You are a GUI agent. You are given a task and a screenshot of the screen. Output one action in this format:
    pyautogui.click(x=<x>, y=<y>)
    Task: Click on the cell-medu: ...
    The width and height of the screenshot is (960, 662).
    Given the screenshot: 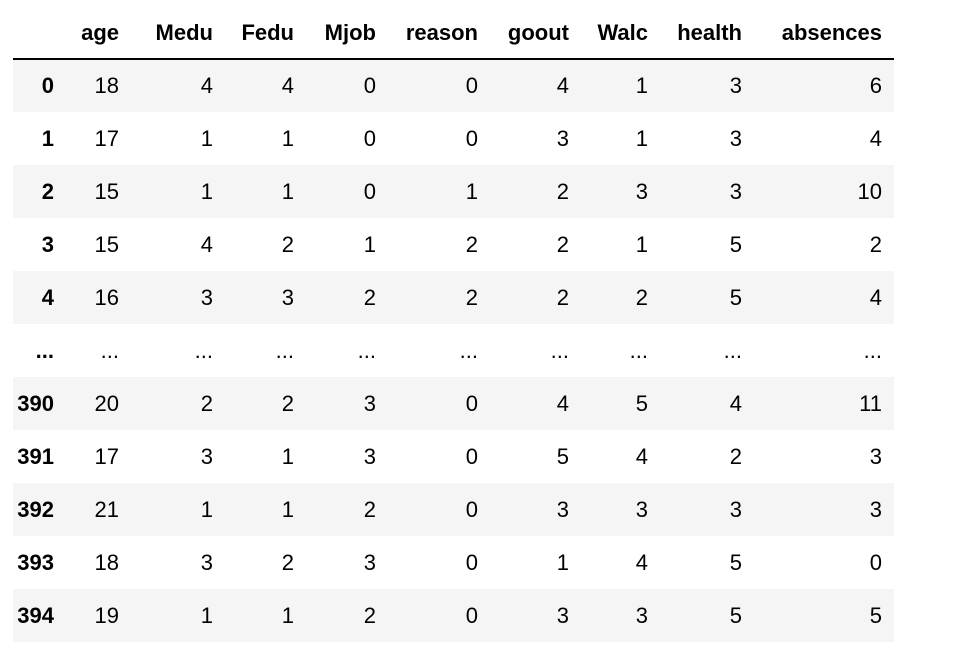 What is the action you would take?
    pyautogui.click(x=203, y=350)
    